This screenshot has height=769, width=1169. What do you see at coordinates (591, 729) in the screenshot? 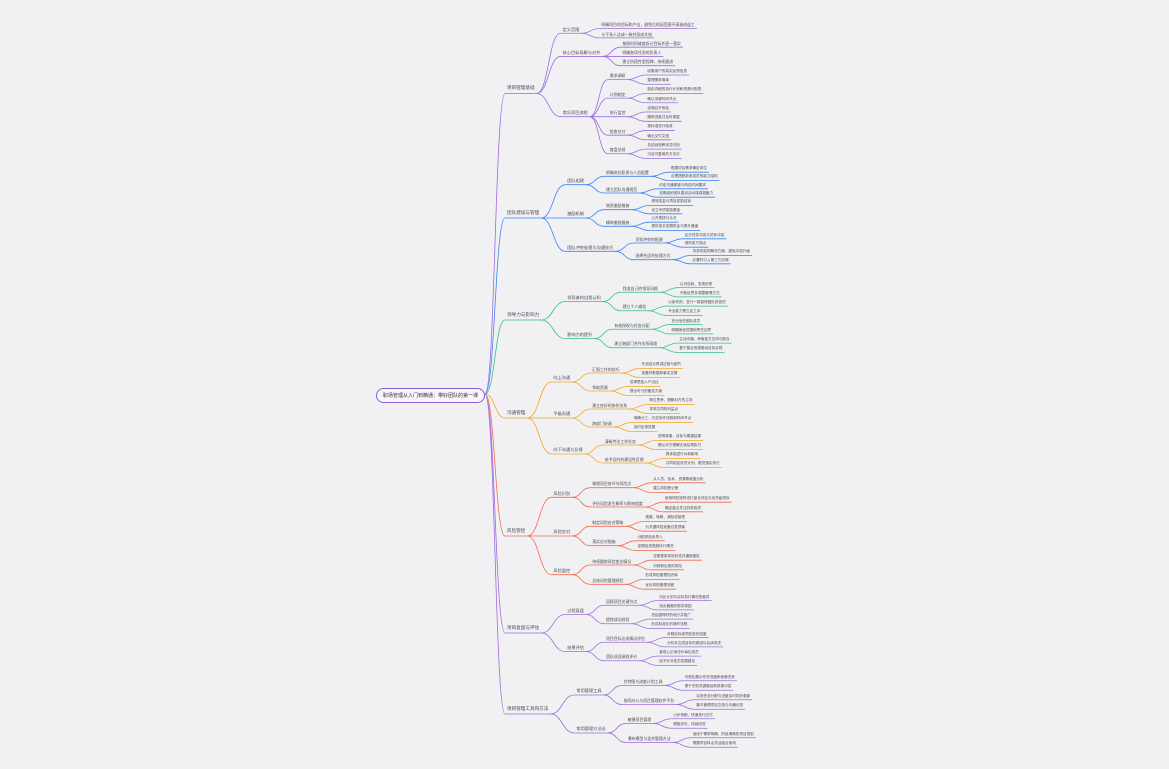
I see `topic-node: 常用管理方法论` at bounding box center [591, 729].